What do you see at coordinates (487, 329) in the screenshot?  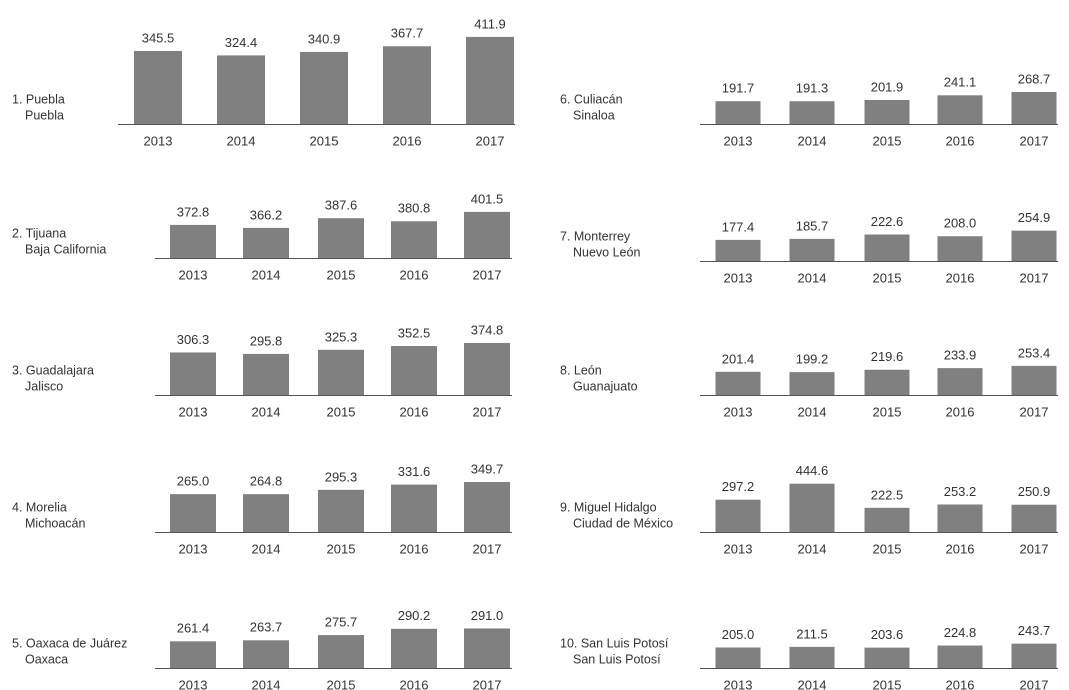 I see `value-label: 374.8` at bounding box center [487, 329].